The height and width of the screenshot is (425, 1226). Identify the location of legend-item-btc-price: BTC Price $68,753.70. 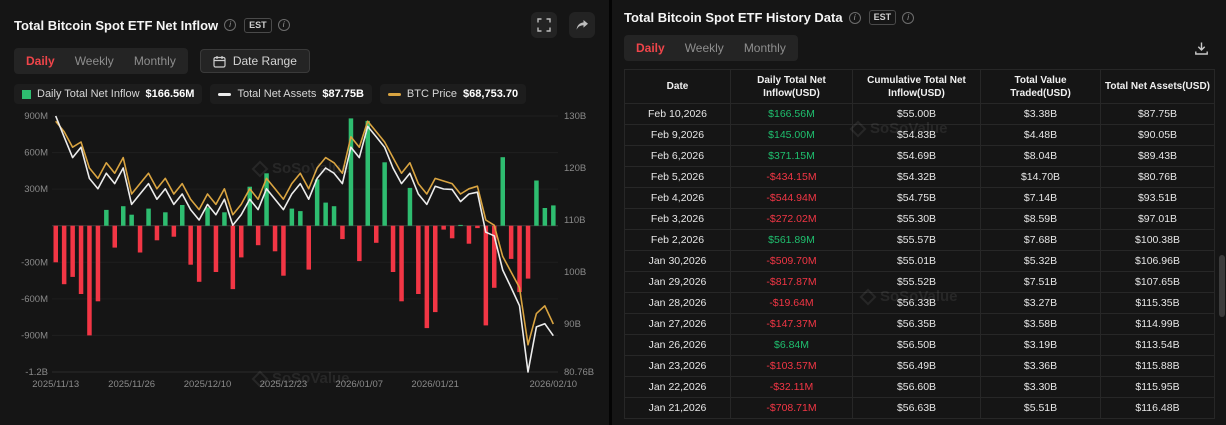
(453, 94).